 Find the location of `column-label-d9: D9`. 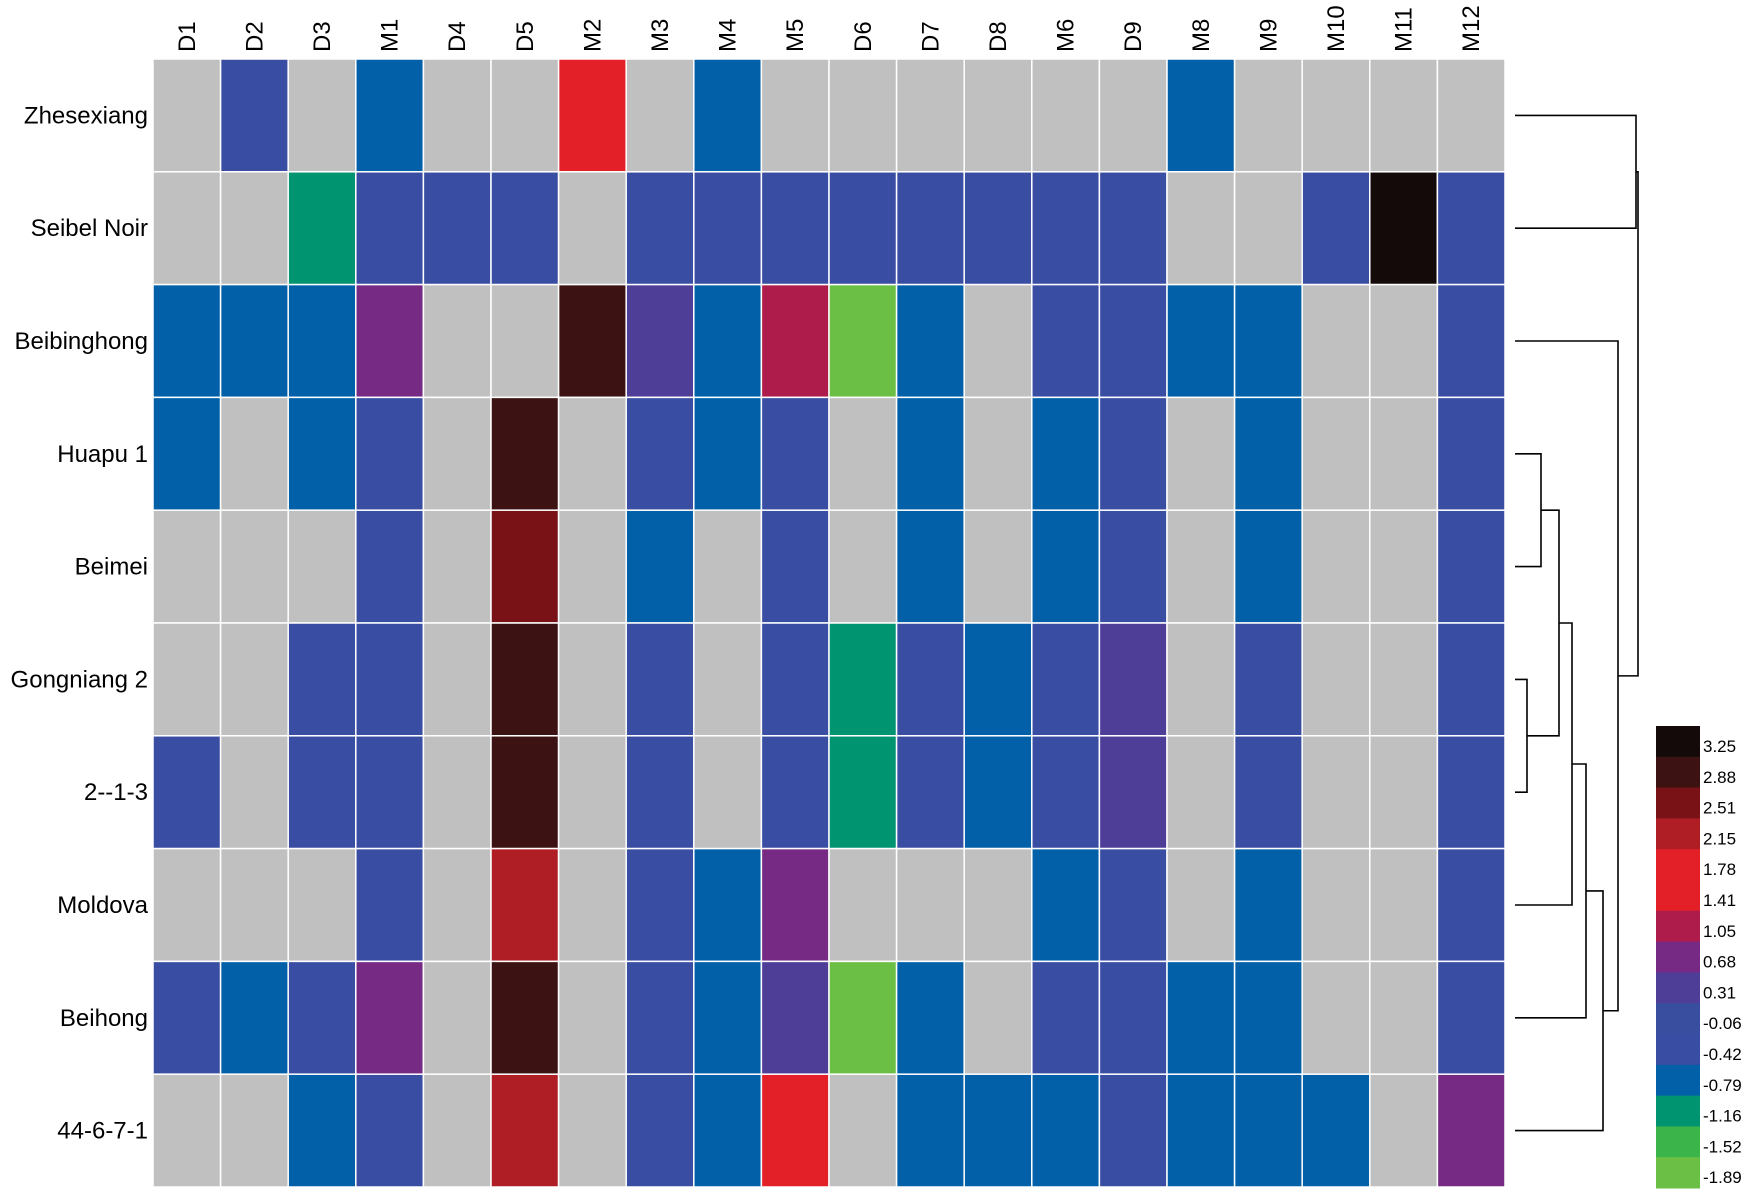

column-label-d9: D9 is located at coordinates (1133, 36).